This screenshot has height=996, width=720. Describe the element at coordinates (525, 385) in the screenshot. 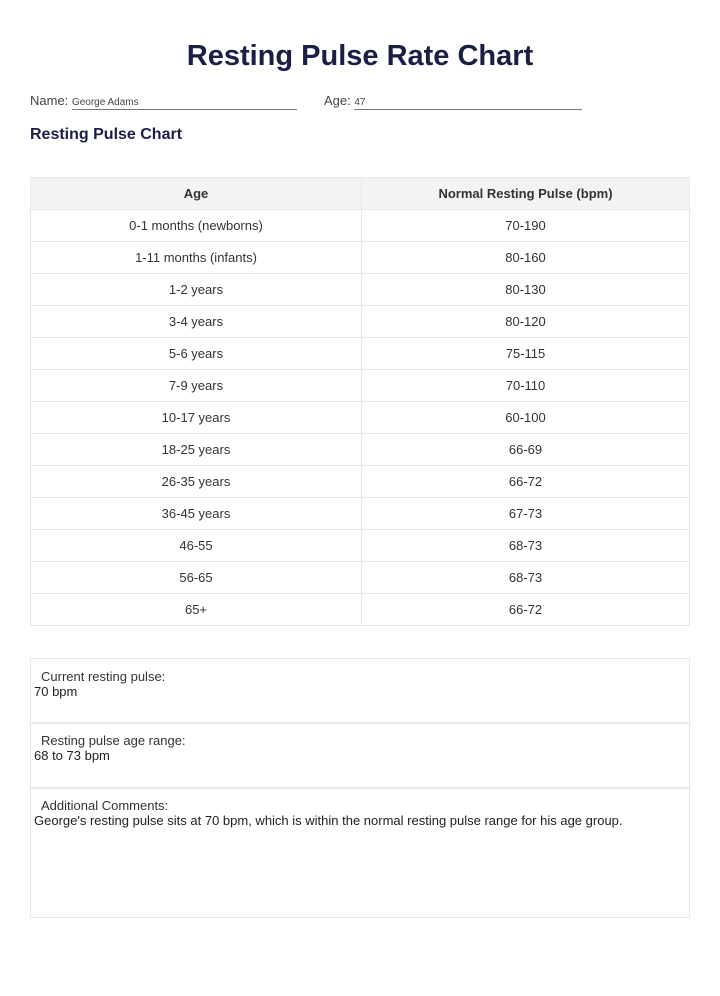

I see `pulse-cell: 70-110` at that location.